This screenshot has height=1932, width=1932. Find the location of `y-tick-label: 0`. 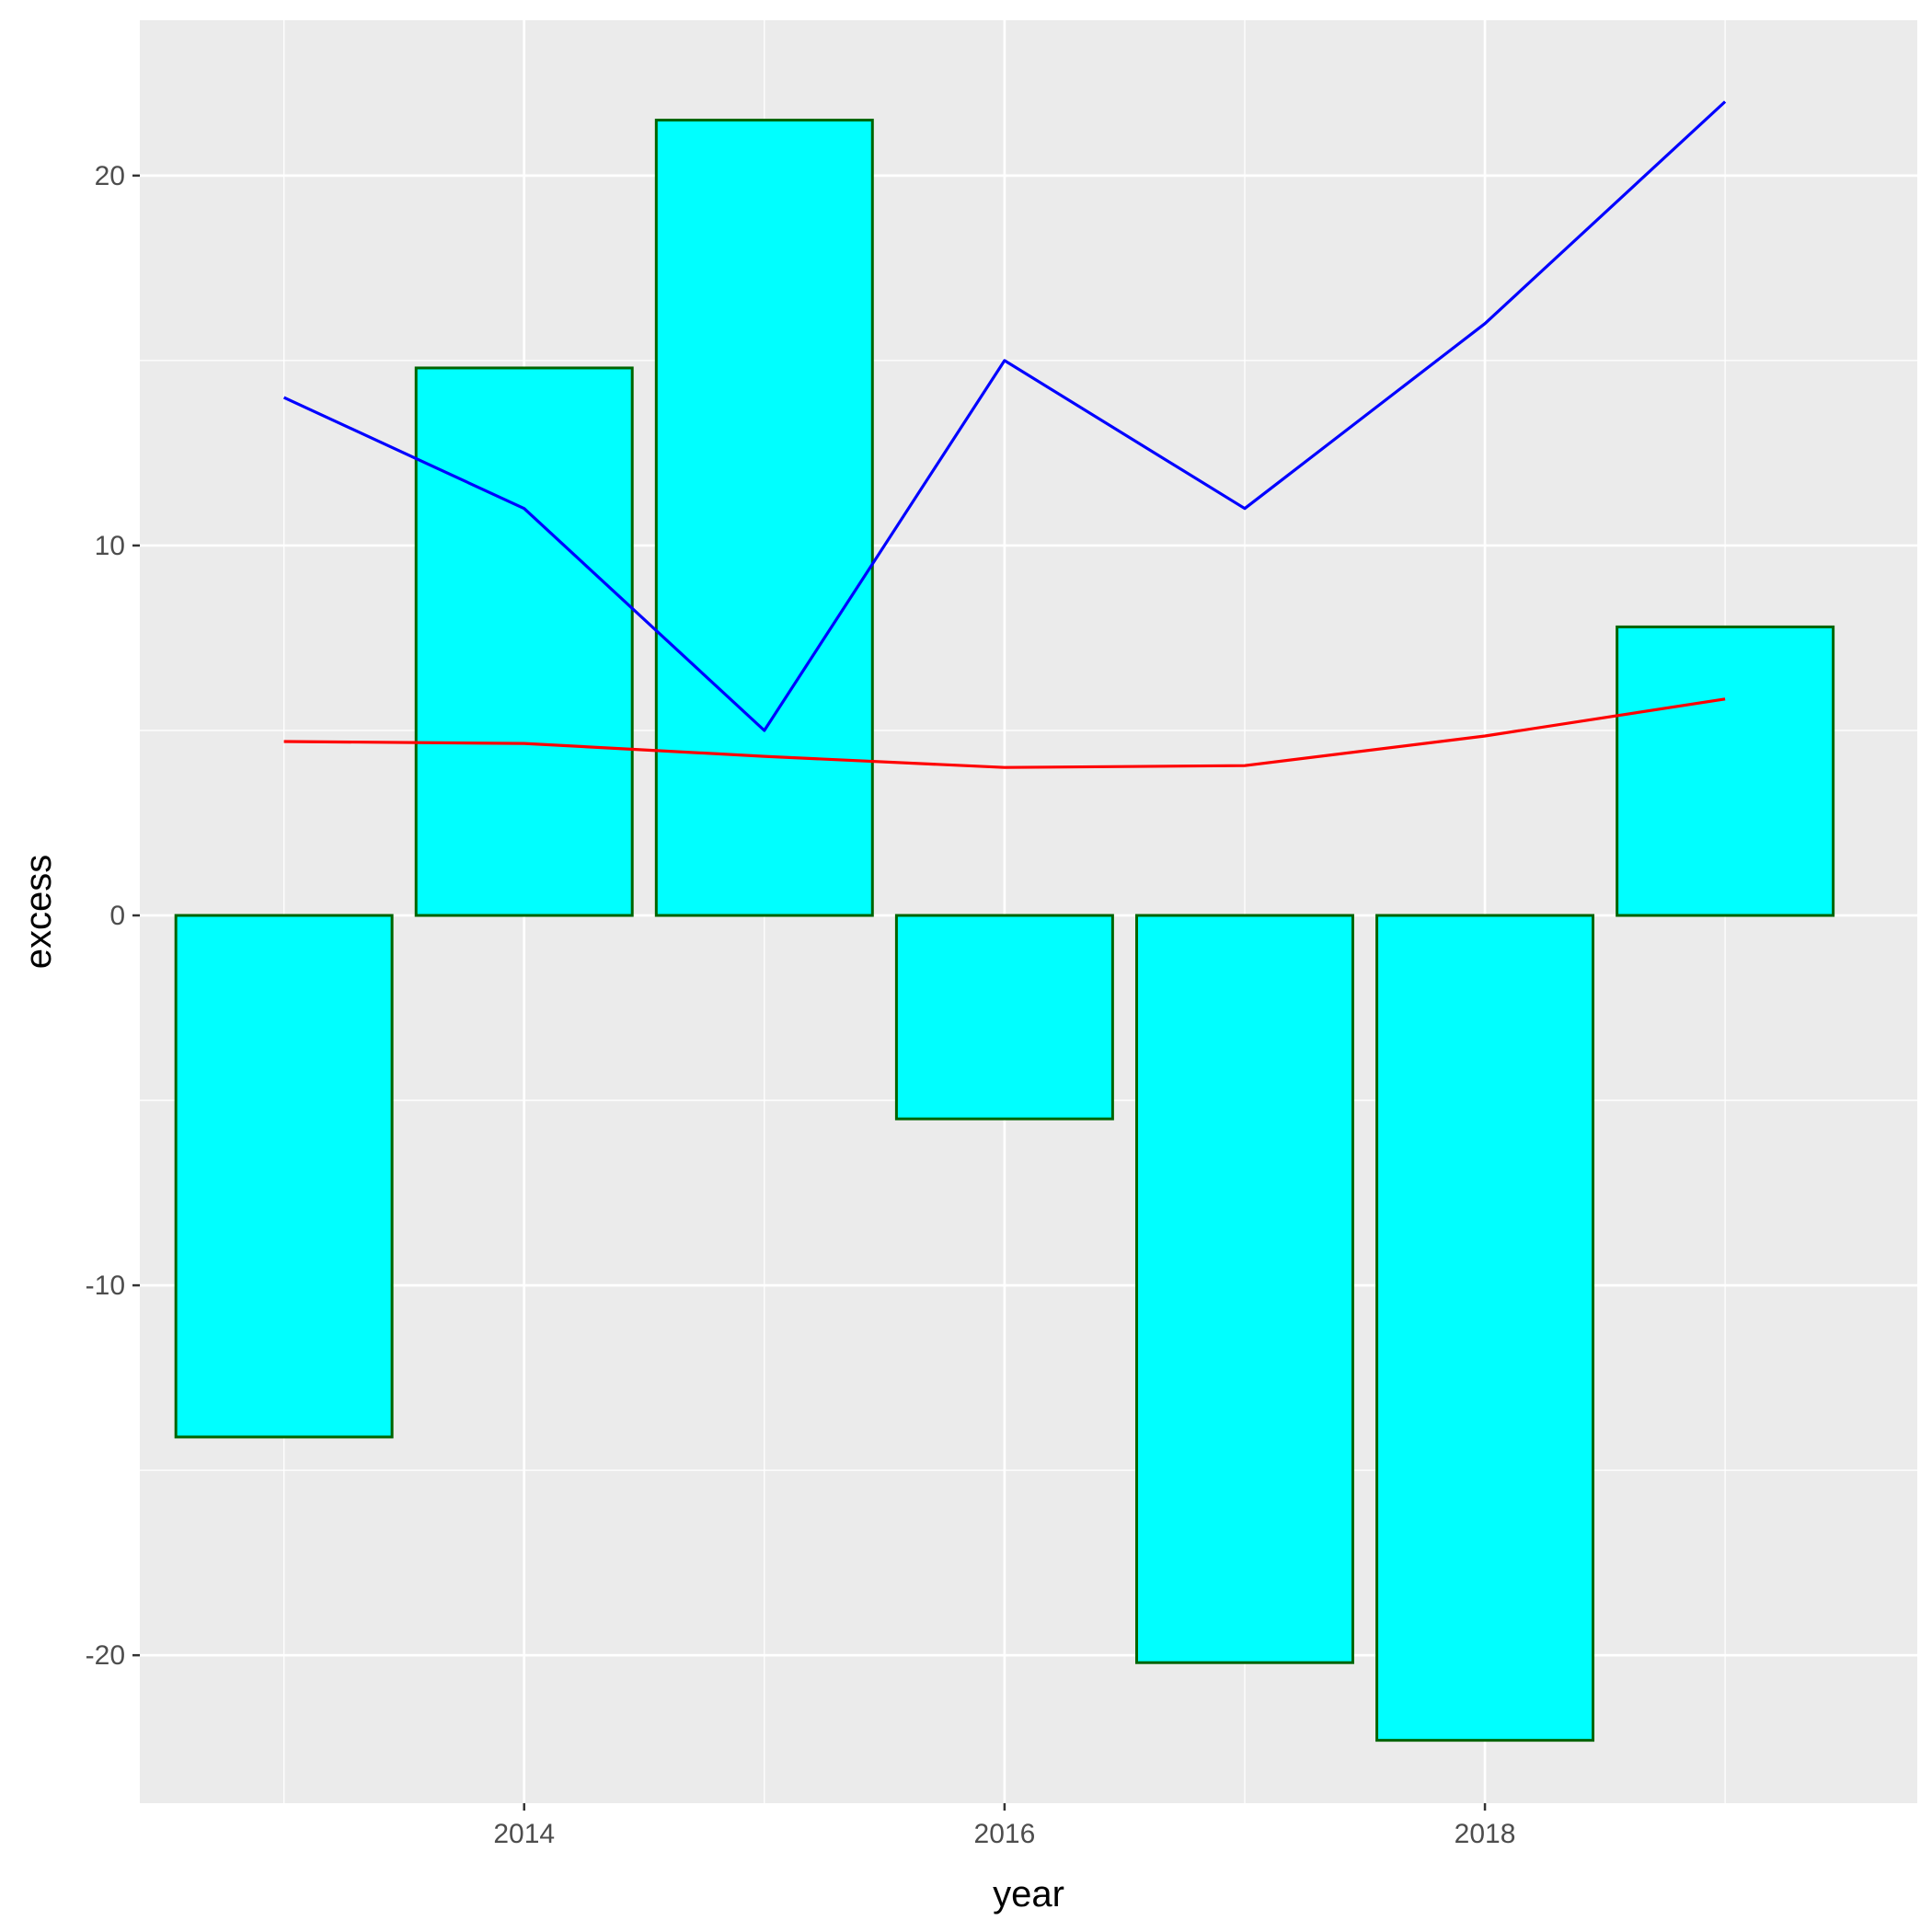

y-tick-label: 0 is located at coordinates (117, 916).